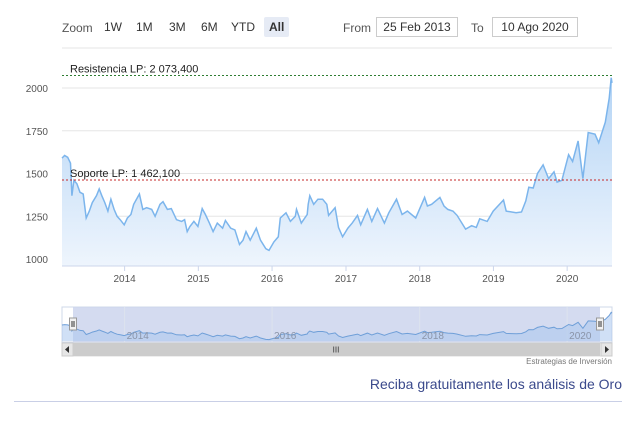  I want to click on scrollbar-thumb, so click(336, 349).